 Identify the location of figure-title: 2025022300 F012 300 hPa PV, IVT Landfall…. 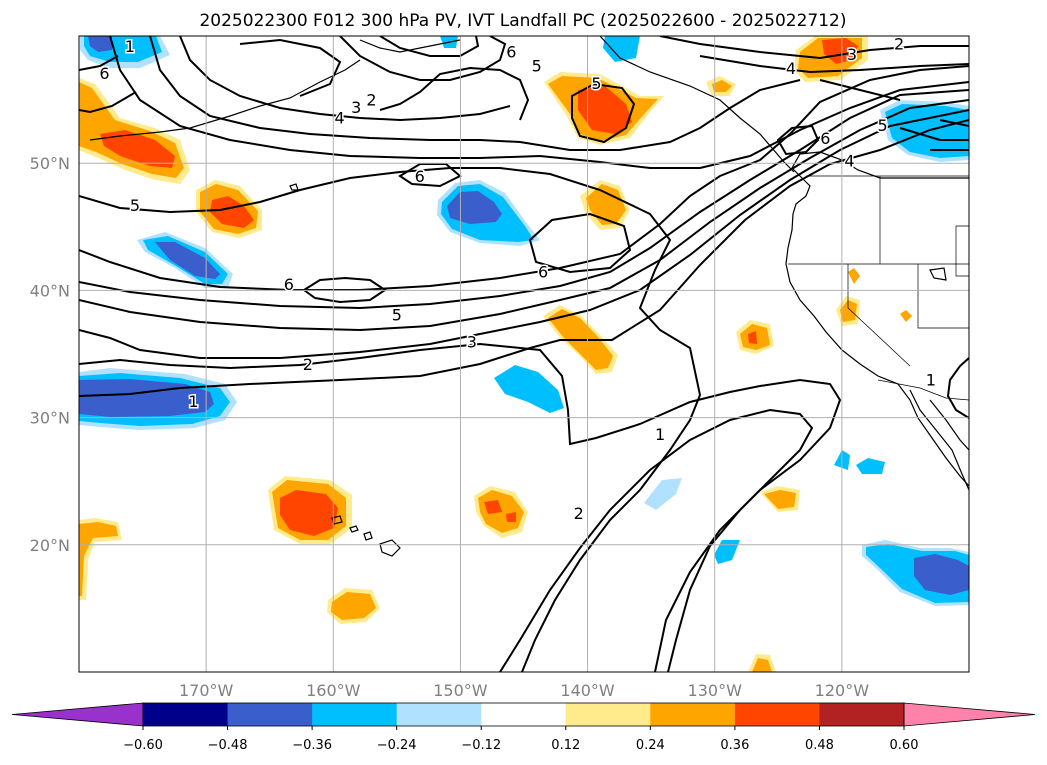
(522, 21).